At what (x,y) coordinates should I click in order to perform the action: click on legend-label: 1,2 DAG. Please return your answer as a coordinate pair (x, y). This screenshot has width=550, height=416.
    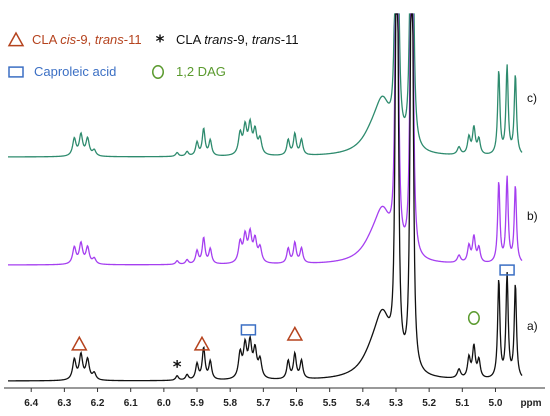
    Looking at the image, I should click on (201, 71).